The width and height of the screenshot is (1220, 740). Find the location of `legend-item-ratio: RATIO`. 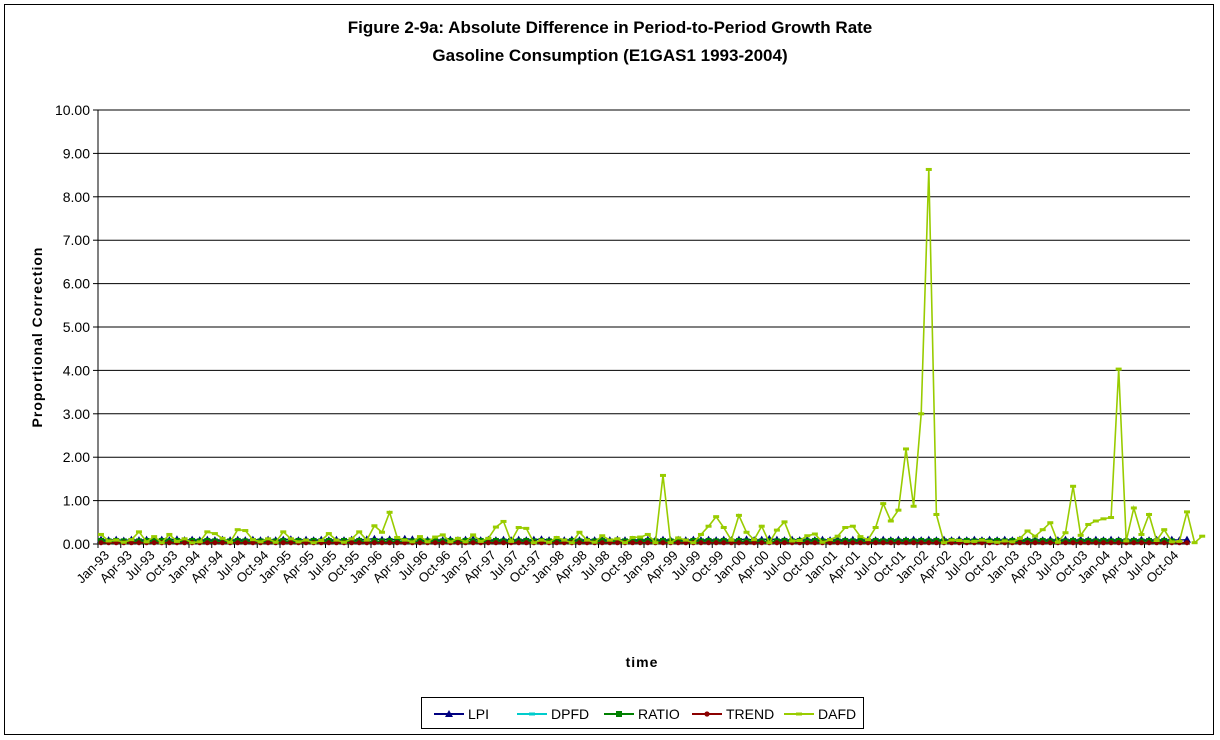

legend-item-ratio: RATIO is located at coordinates (642, 714).